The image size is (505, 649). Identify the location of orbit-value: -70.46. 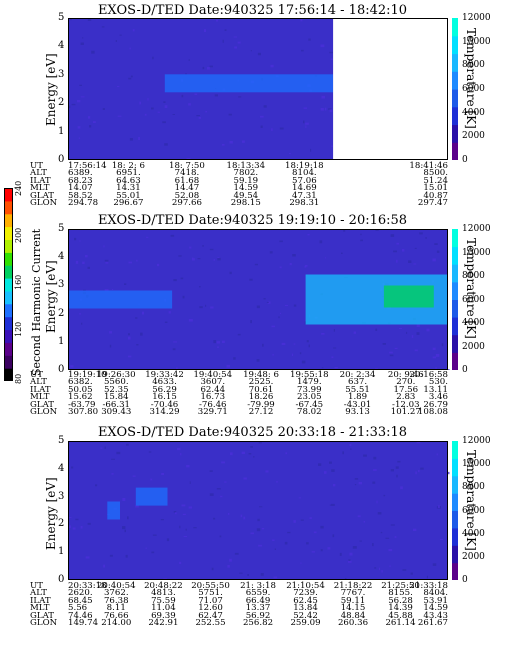
(164, 404).